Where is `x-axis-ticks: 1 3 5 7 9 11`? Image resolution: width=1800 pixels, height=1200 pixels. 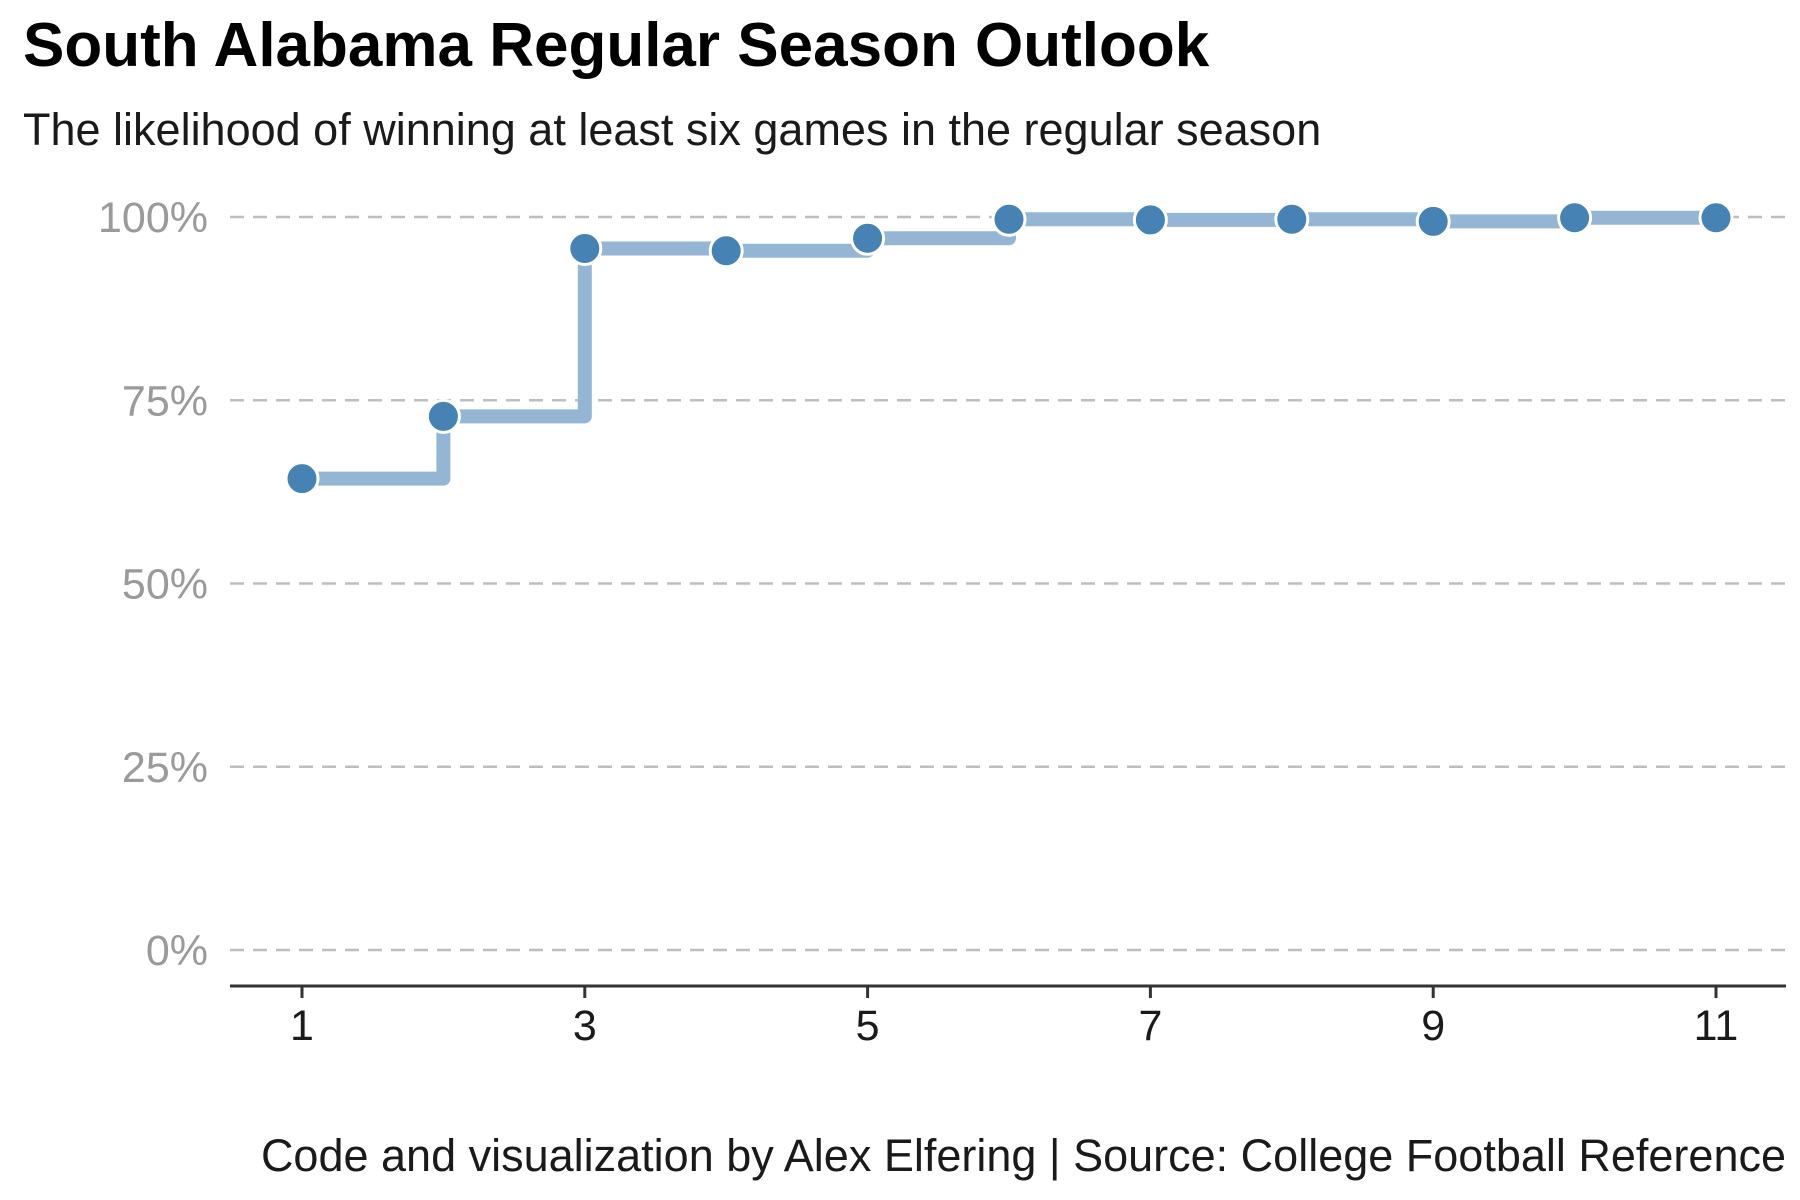 x-axis-ticks: 1 3 5 7 9 11 is located at coordinates (1014, 1018).